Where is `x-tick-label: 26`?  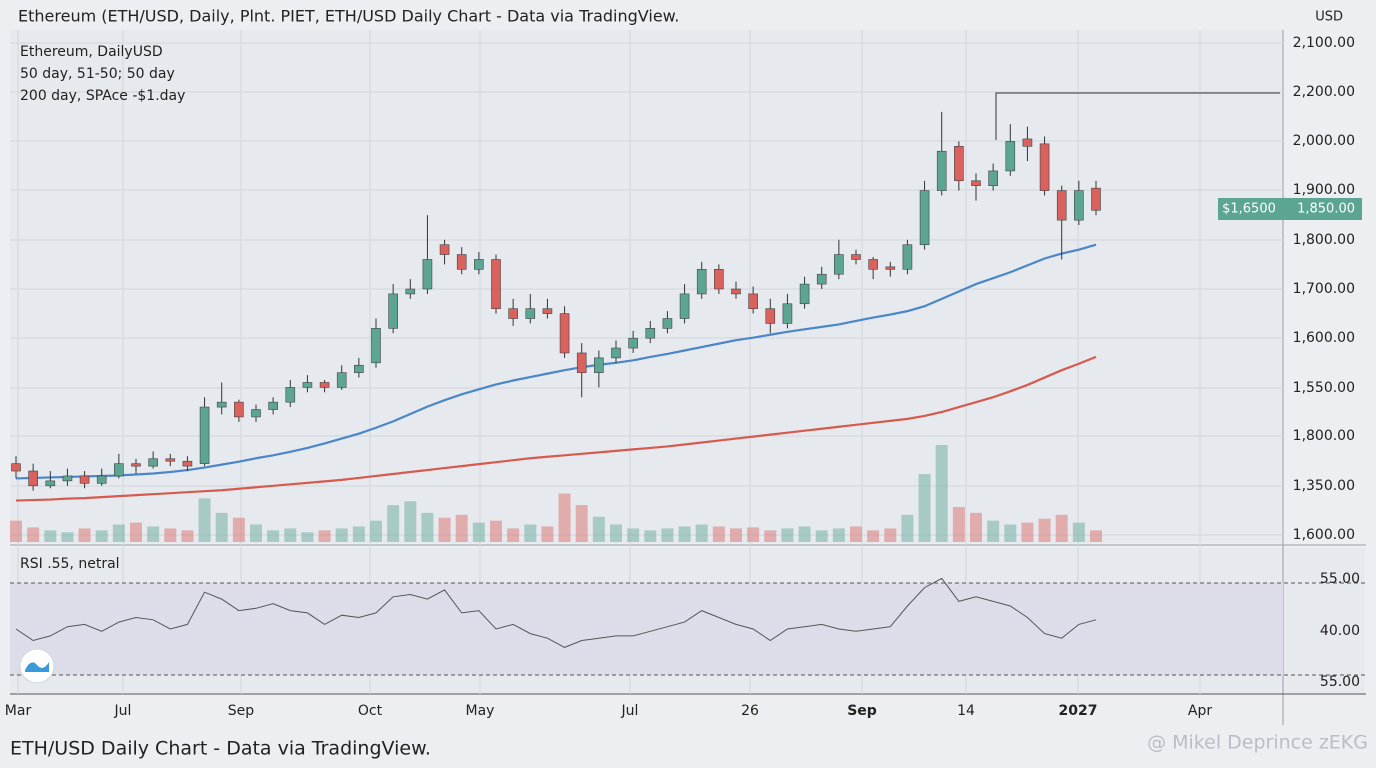
x-tick-label: 26 is located at coordinates (750, 711).